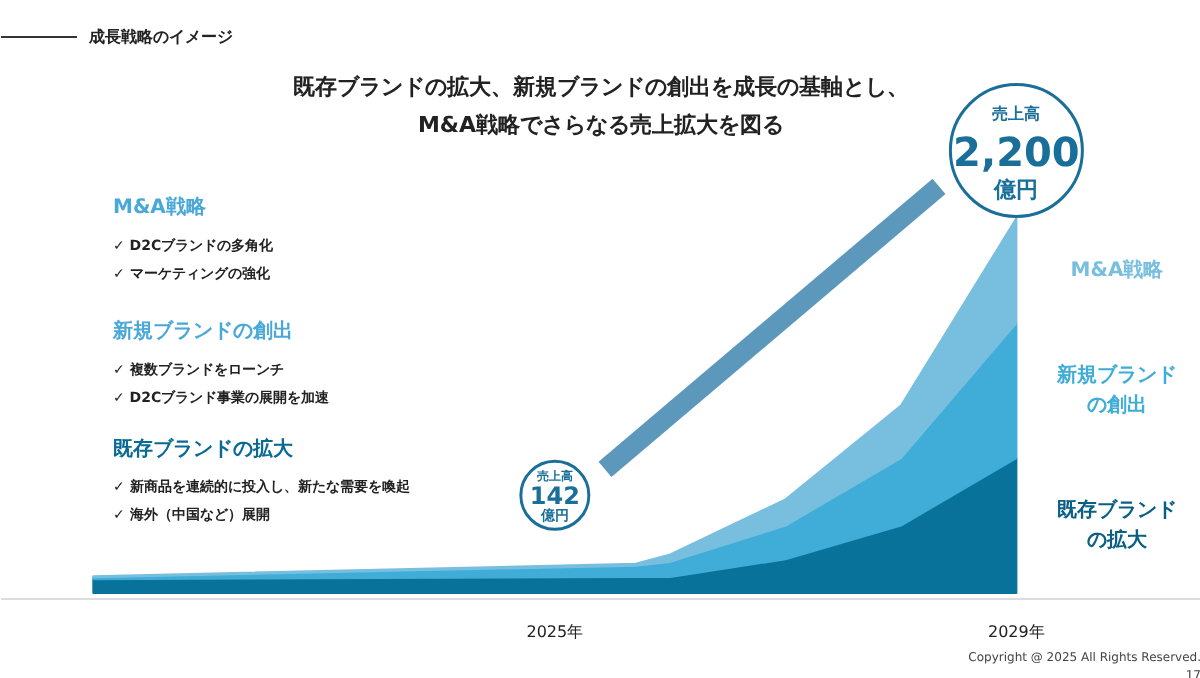 Image resolution: width=1200 pixels, height=678 pixels. I want to click on text: 2,200, so click(1016, 151).